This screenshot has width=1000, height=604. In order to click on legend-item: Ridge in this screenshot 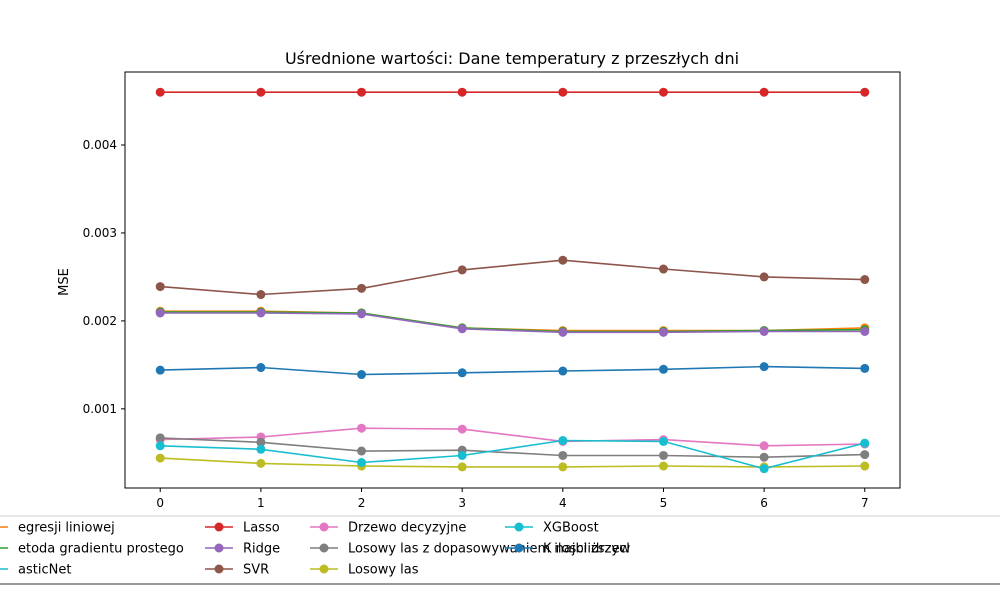, I will do `click(242, 549)`.